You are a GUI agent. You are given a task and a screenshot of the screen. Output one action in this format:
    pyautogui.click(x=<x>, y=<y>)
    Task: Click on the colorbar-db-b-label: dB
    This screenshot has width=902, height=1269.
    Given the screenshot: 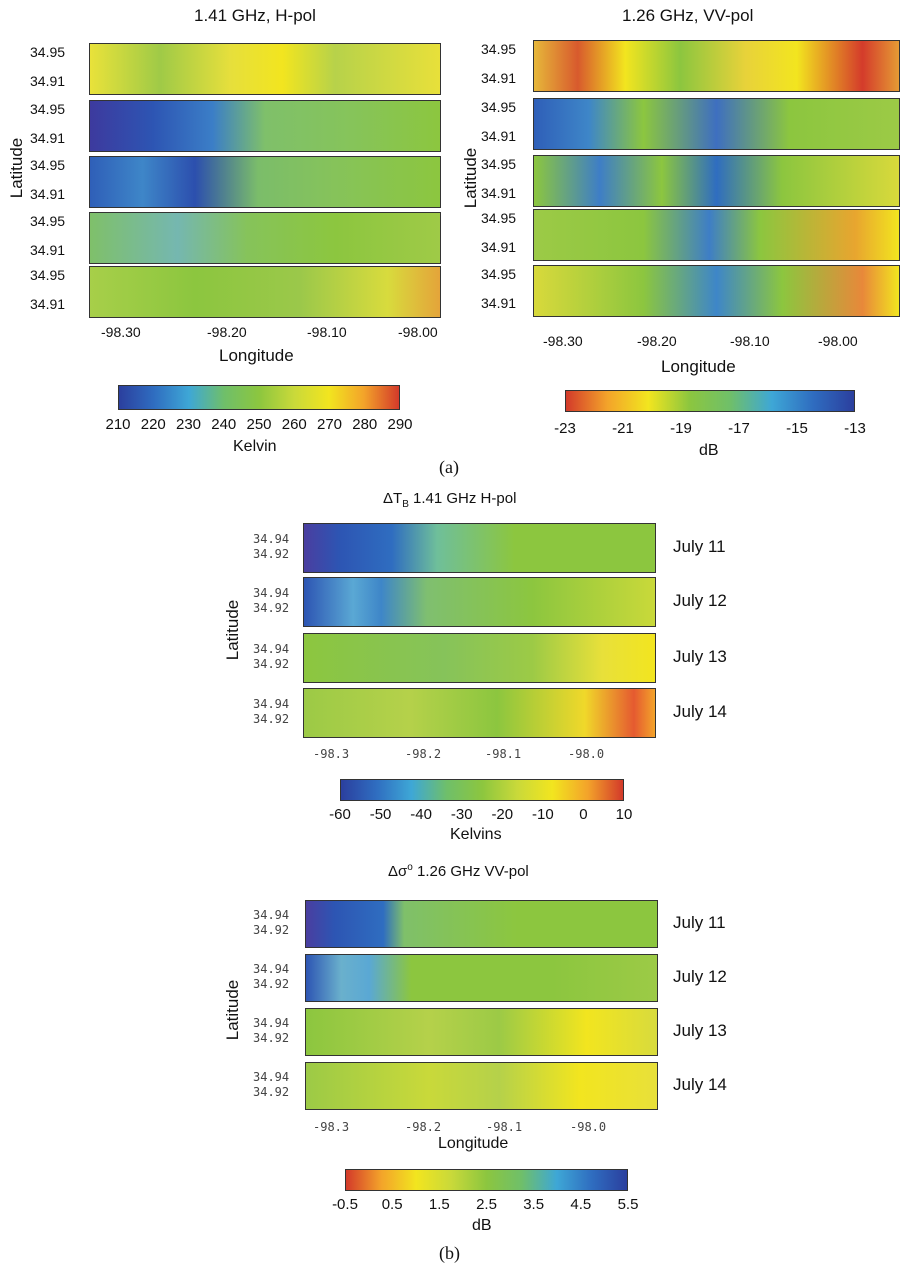 What is the action you would take?
    pyautogui.click(x=482, y=1225)
    